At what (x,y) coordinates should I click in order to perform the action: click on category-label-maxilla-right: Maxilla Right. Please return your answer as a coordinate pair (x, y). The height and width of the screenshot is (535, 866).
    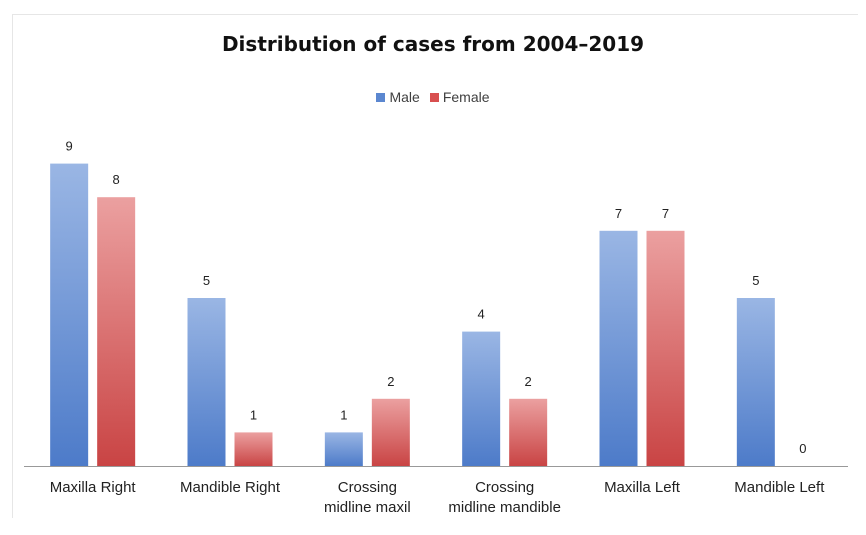
    Looking at the image, I should click on (93, 487).